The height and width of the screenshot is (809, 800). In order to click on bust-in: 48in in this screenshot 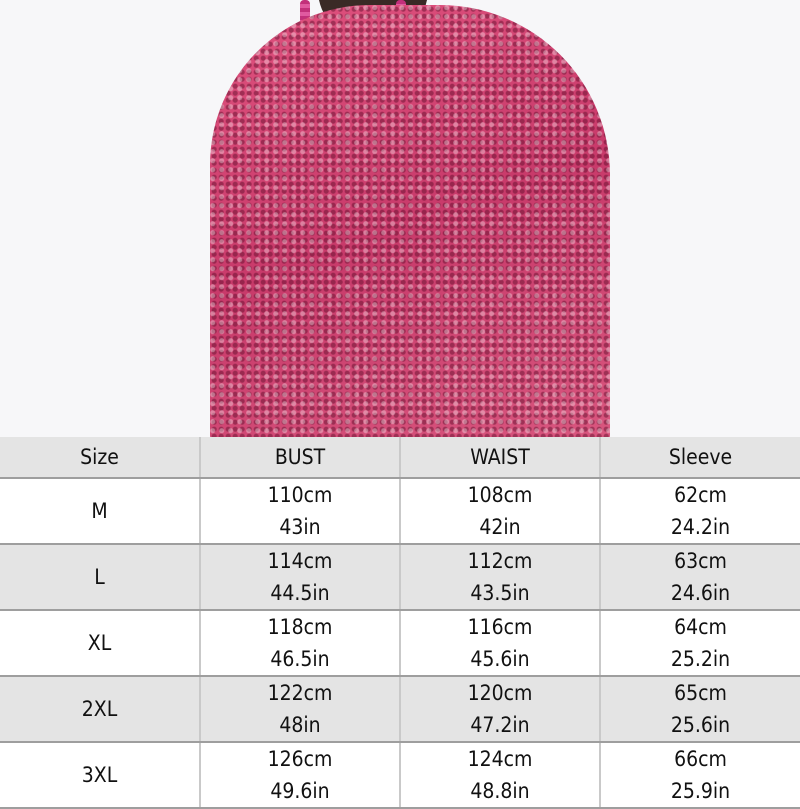, I will do `click(300, 725)`.